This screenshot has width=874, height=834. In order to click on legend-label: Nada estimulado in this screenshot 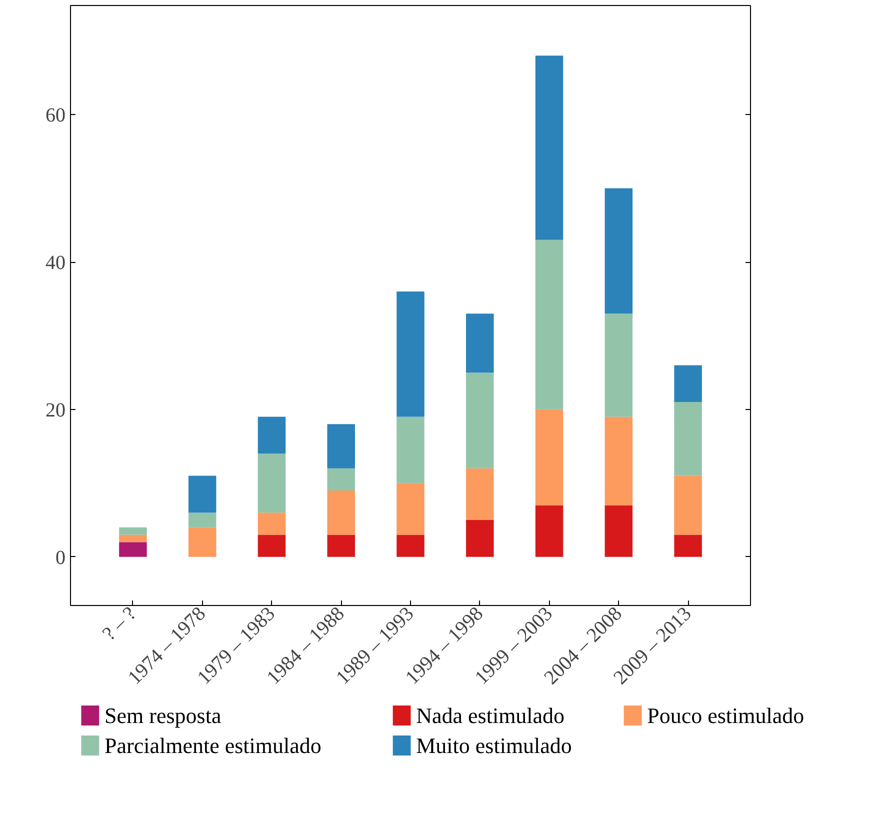, I will do `click(490, 715)`.